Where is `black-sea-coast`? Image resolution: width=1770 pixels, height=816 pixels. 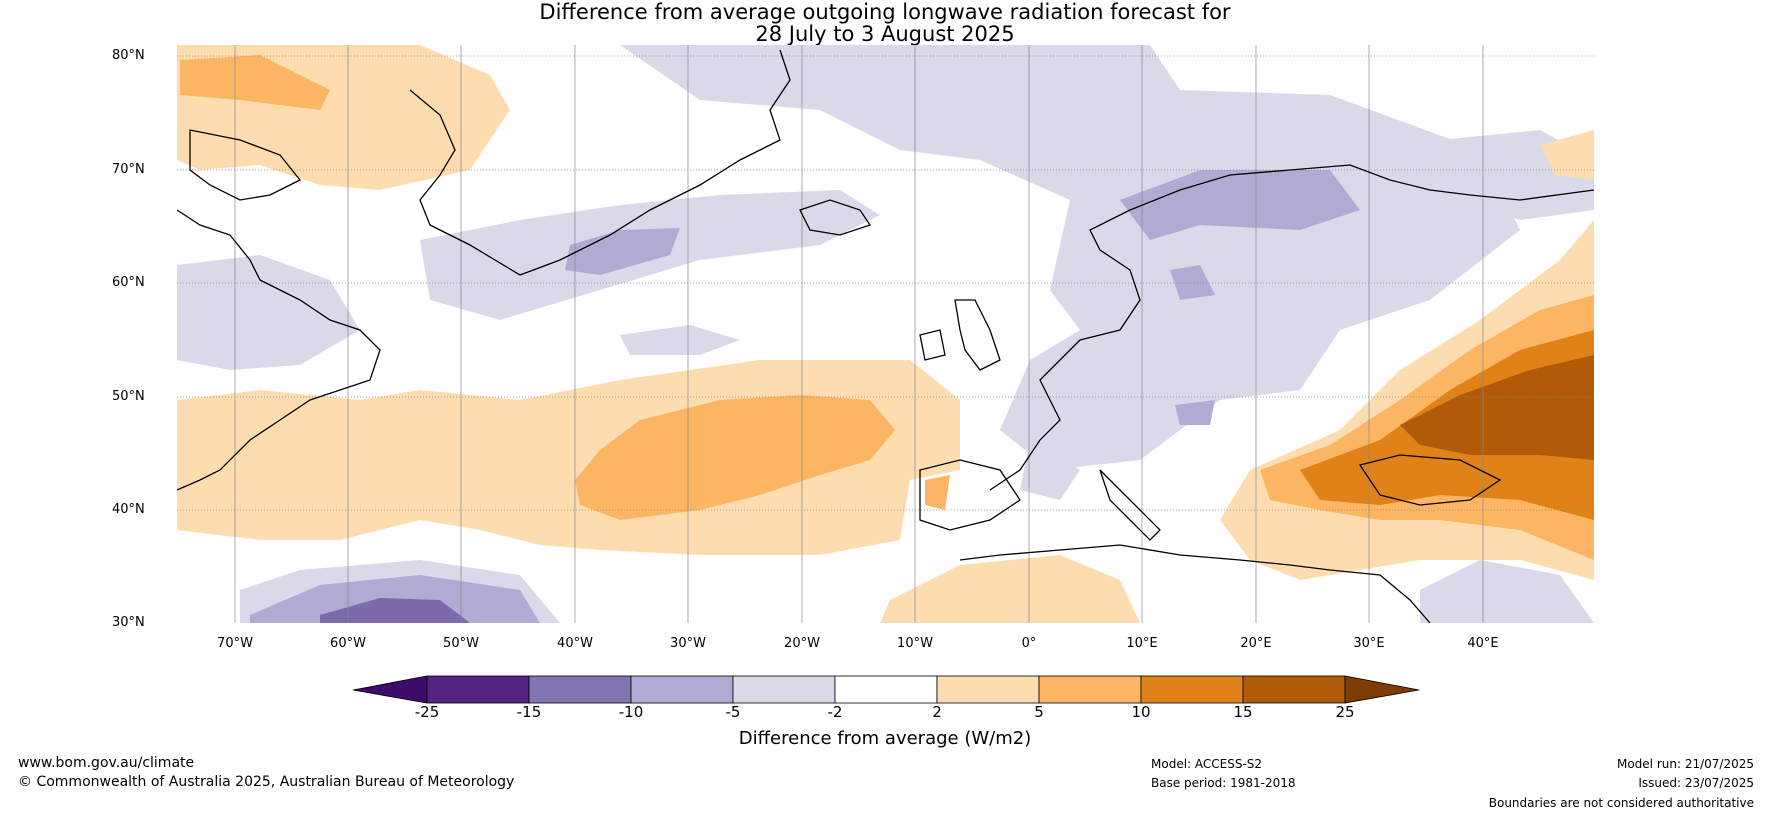
black-sea-coast is located at coordinates (1430, 480).